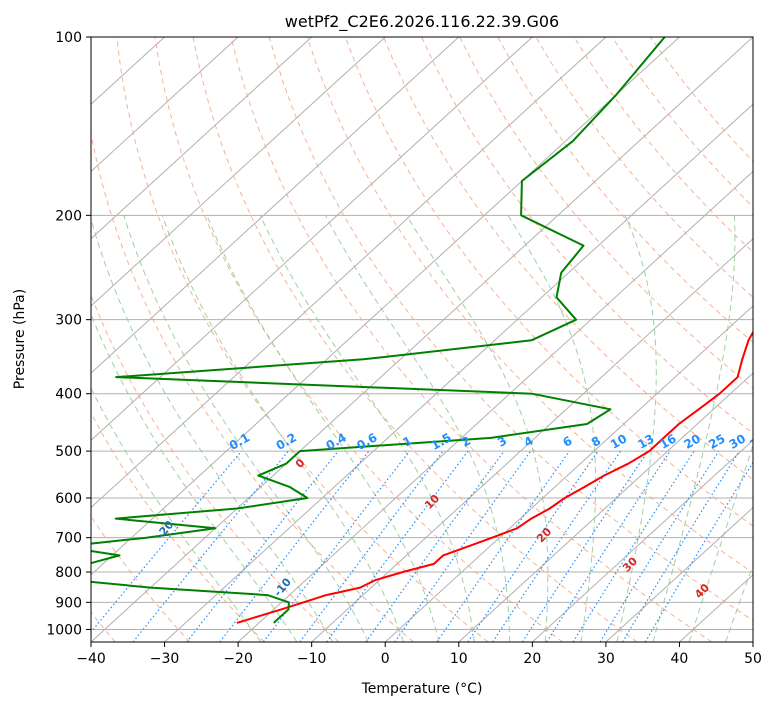 Image resolution: width=775 pixels, height=708 pixels. Describe the element at coordinates (459, 659) in the screenshot. I see `x-tick-label: 10` at that location.